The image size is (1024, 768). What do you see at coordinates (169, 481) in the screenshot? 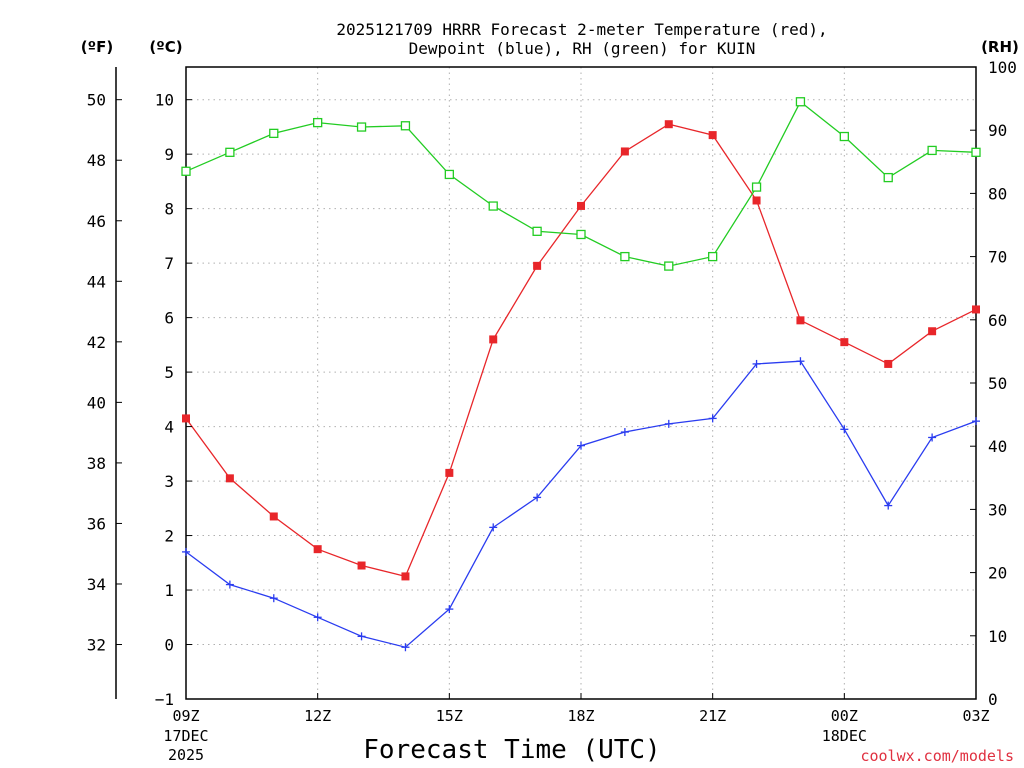
I see `celsius-tick-label: 3` at bounding box center [169, 481].